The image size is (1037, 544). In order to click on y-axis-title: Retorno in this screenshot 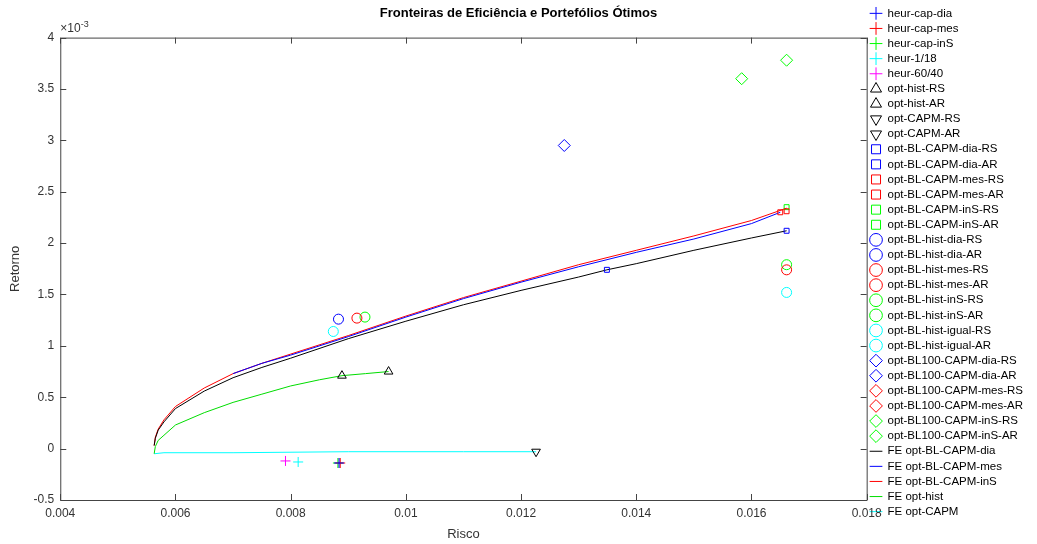, I will do `click(15, 268)`.